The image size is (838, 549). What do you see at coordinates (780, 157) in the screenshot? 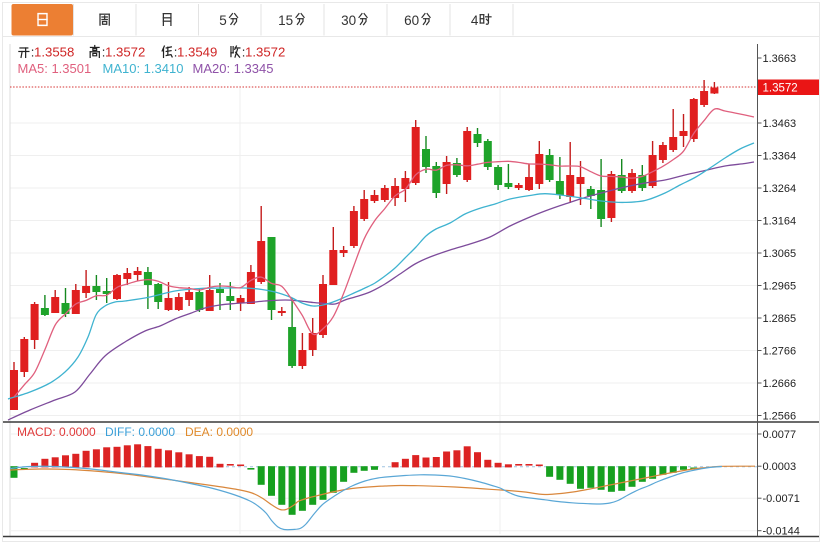
I see `svg-text: 1.3364` at bounding box center [780, 157].